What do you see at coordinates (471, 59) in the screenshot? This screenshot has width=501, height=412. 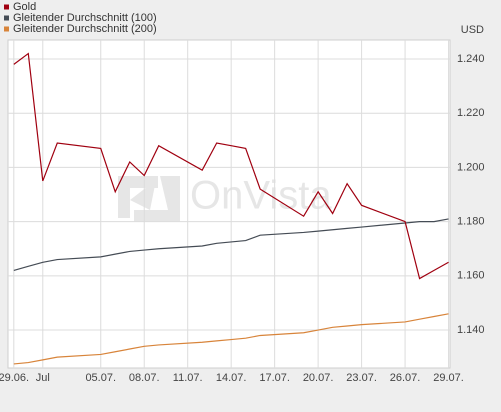 I see `y-tick-label: 1.240` at bounding box center [471, 59].